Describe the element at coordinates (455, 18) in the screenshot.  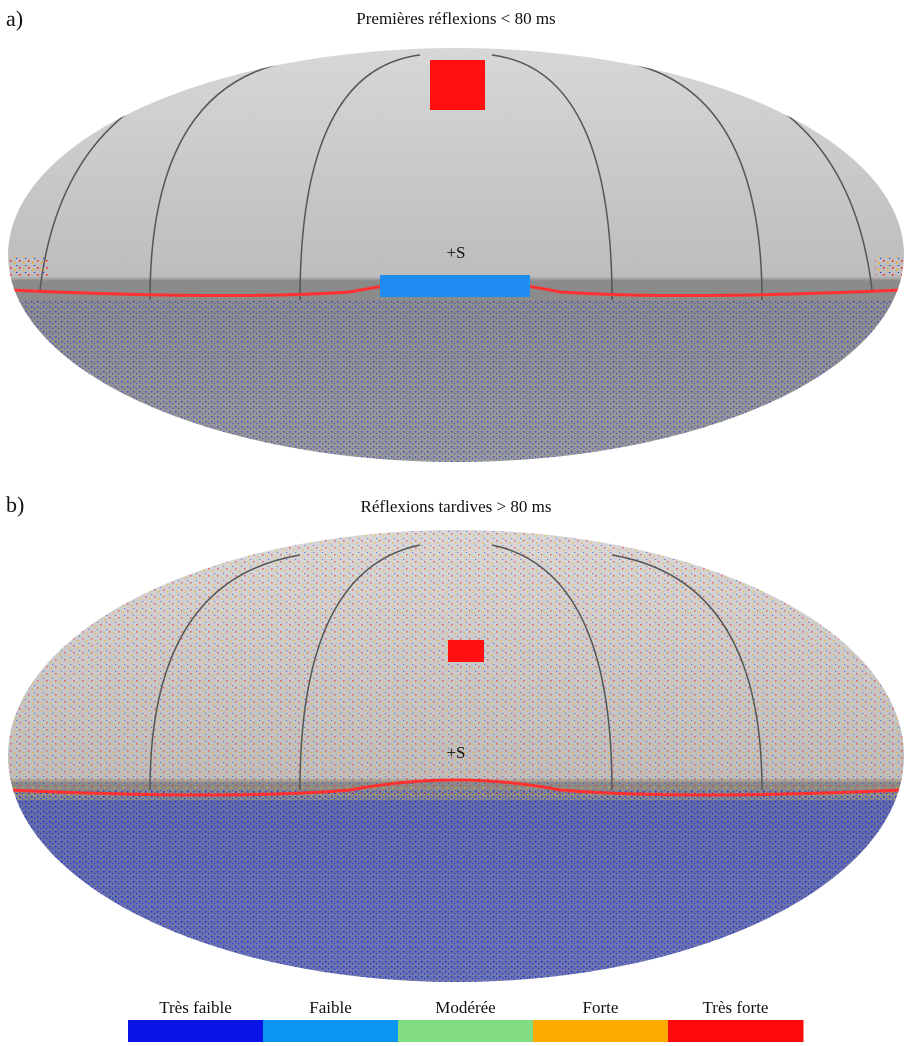
I see `panel-title: Premières réflexions < 80 ms` at that location.